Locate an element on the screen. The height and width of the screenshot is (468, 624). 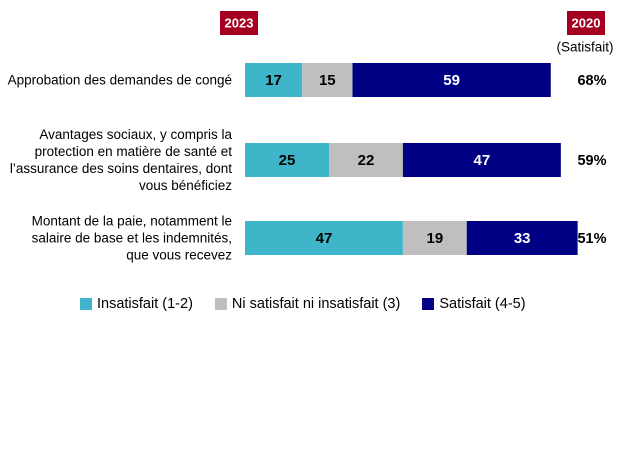
comparison-value: 51% is located at coordinates (591, 239).